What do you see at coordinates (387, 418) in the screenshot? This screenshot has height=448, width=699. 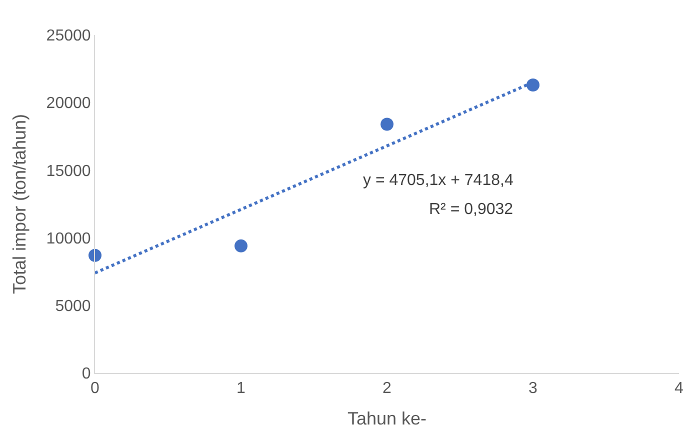 I see `x-axis-title: Tahun ke-` at bounding box center [387, 418].